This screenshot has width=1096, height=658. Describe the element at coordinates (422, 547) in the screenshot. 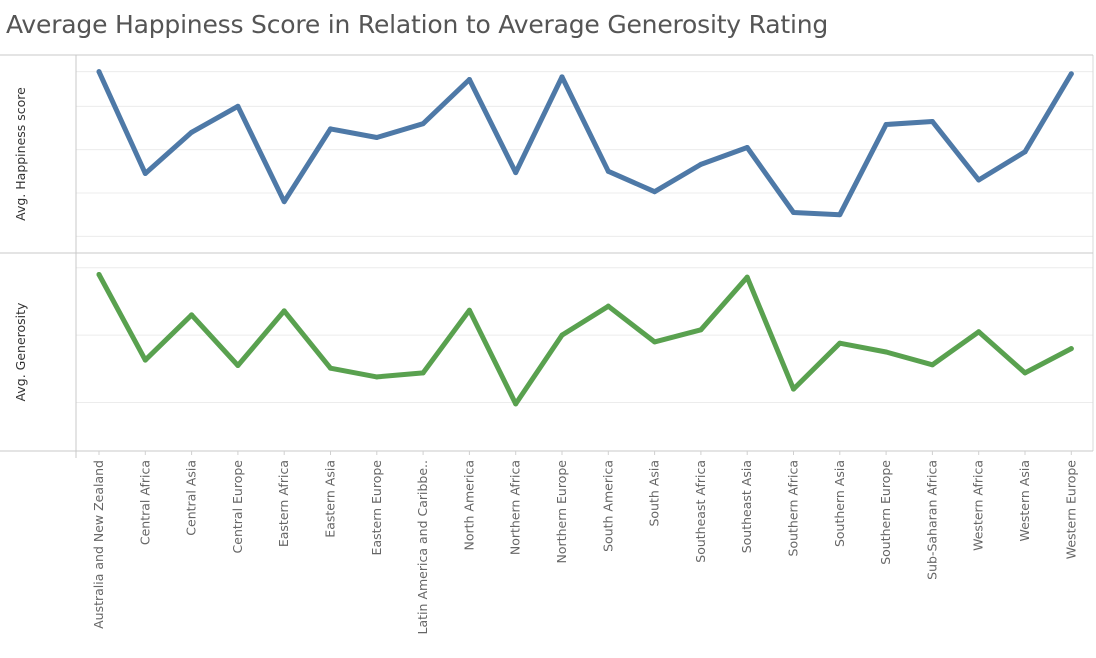

I see `x-tick-label: Latin America and Caribbe..` at that location.